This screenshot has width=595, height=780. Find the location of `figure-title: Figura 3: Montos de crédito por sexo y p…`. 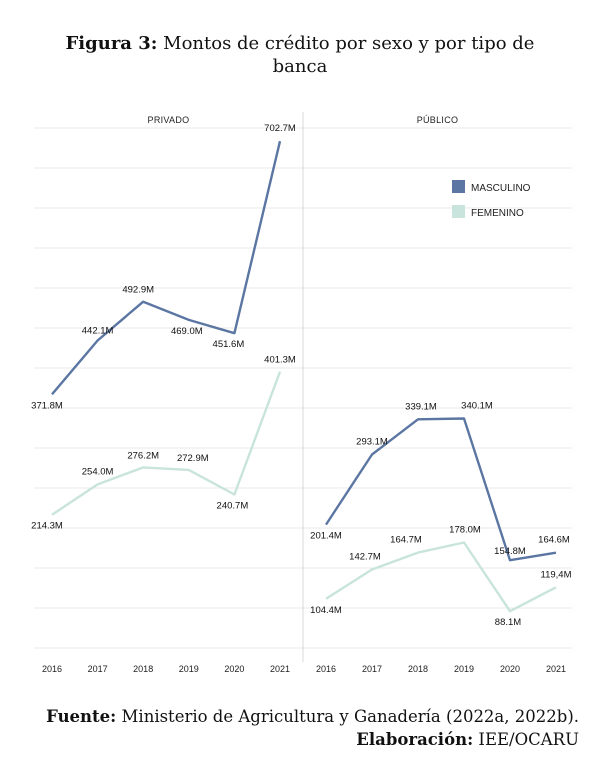

figure-title: Figura 3: Montos de crédito por sexo y p… is located at coordinates (300, 55).